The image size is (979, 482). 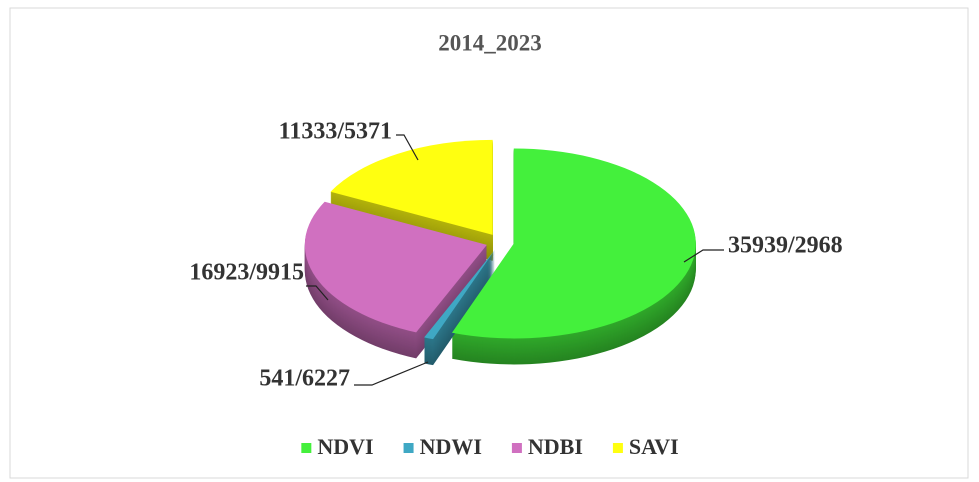 I want to click on legend-label: NDBI, so click(x=555, y=446).